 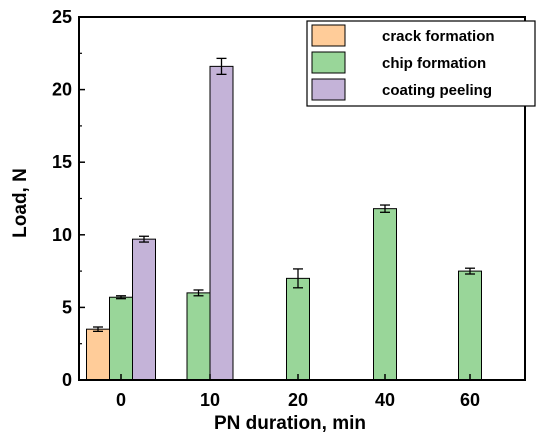 I want to click on legend-label-coating-peeling: coating peeling, so click(x=437, y=90).